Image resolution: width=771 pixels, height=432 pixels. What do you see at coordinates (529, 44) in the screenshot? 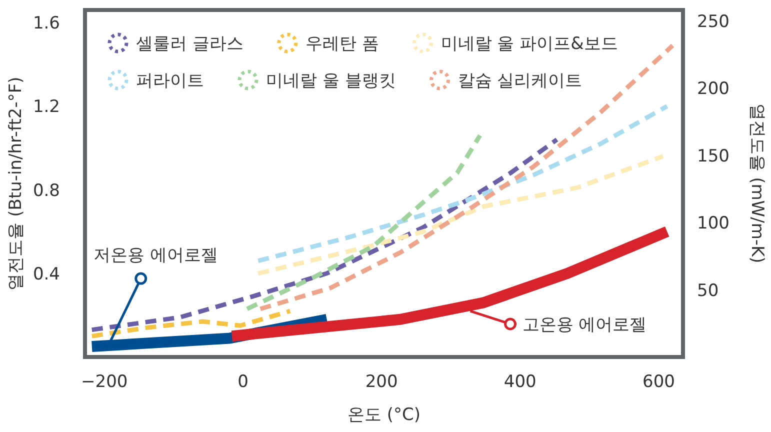
I see `legend-label: 미네랄 울 파이프&보드` at bounding box center [529, 44].